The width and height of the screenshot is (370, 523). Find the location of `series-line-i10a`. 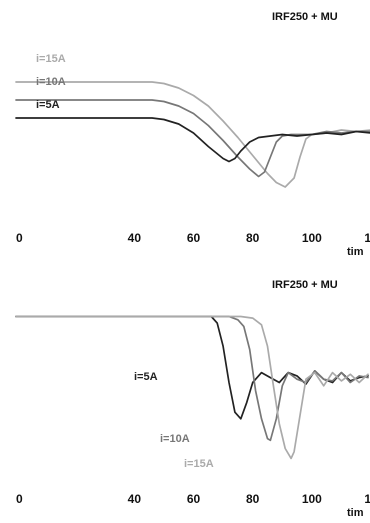

series-line-i10a is located at coordinates (192, 138).